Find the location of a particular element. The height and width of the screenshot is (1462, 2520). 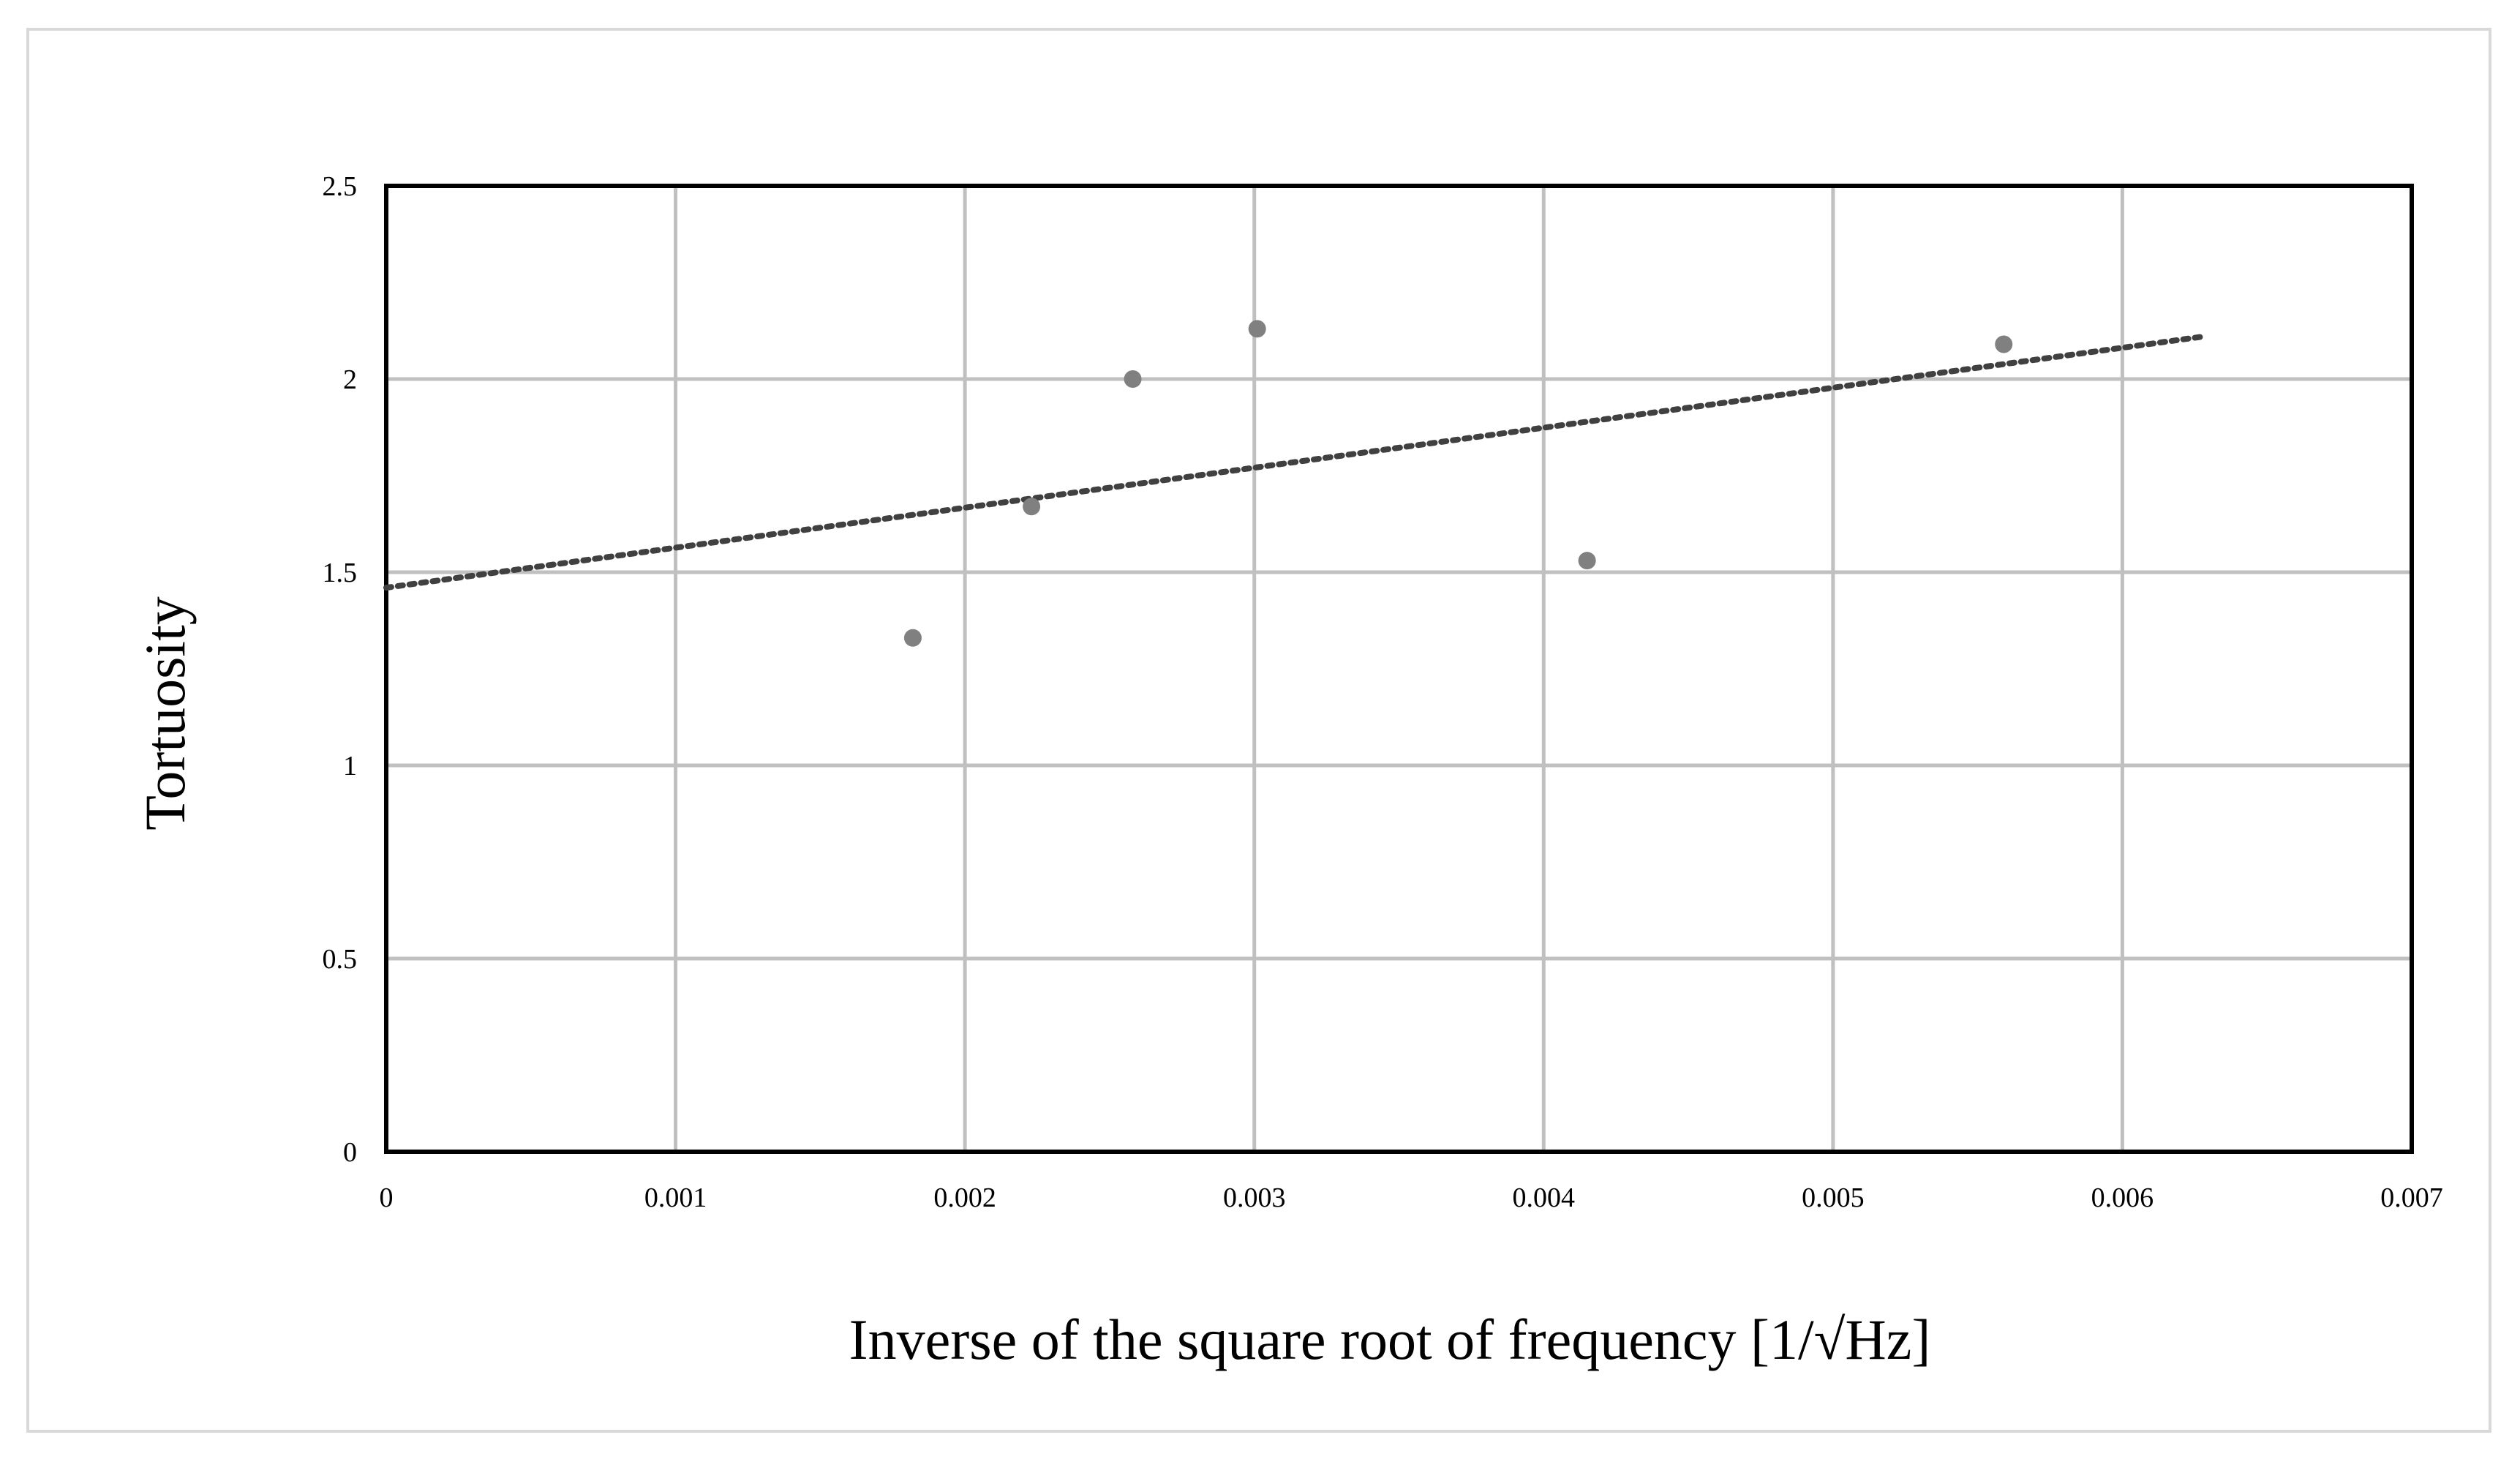

y-tick-label-3: 1.5 is located at coordinates (340, 573).